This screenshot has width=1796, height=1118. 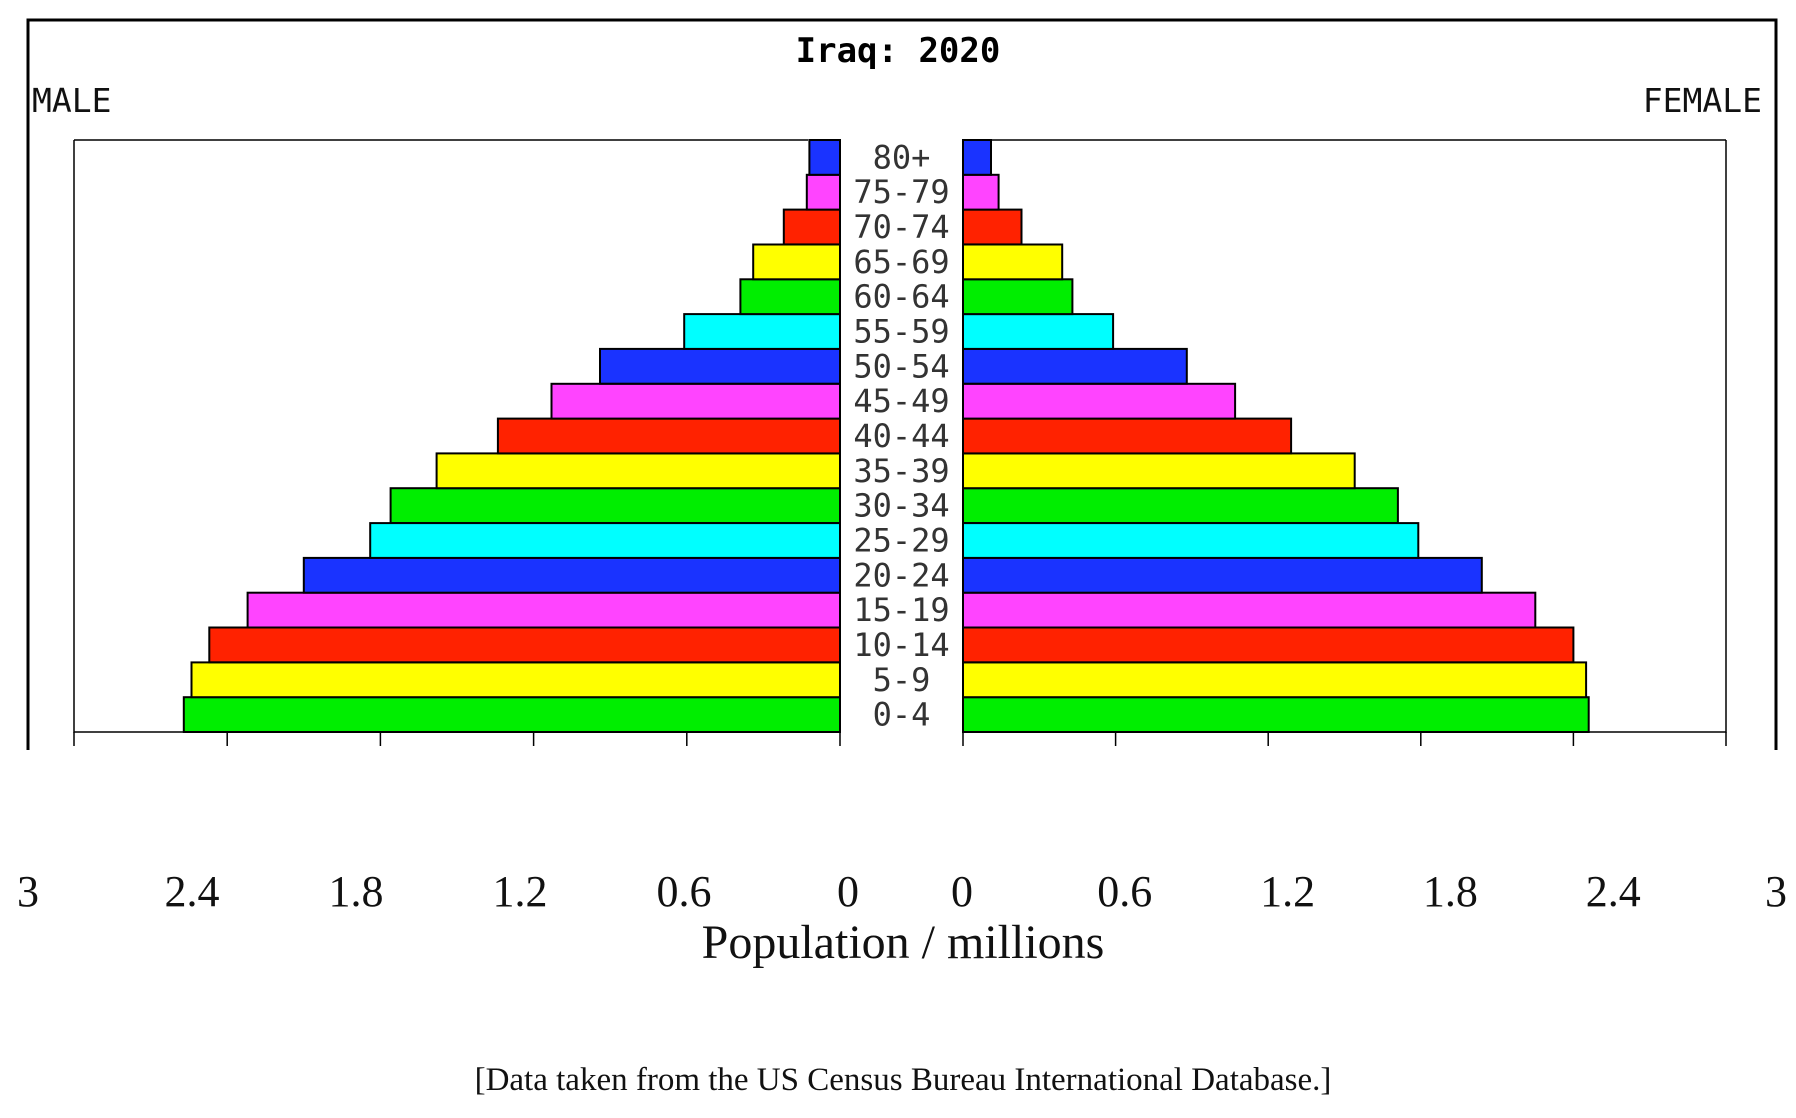 What do you see at coordinates (901, 401) in the screenshot?
I see `age-label-45-49: 45-49` at bounding box center [901, 401].